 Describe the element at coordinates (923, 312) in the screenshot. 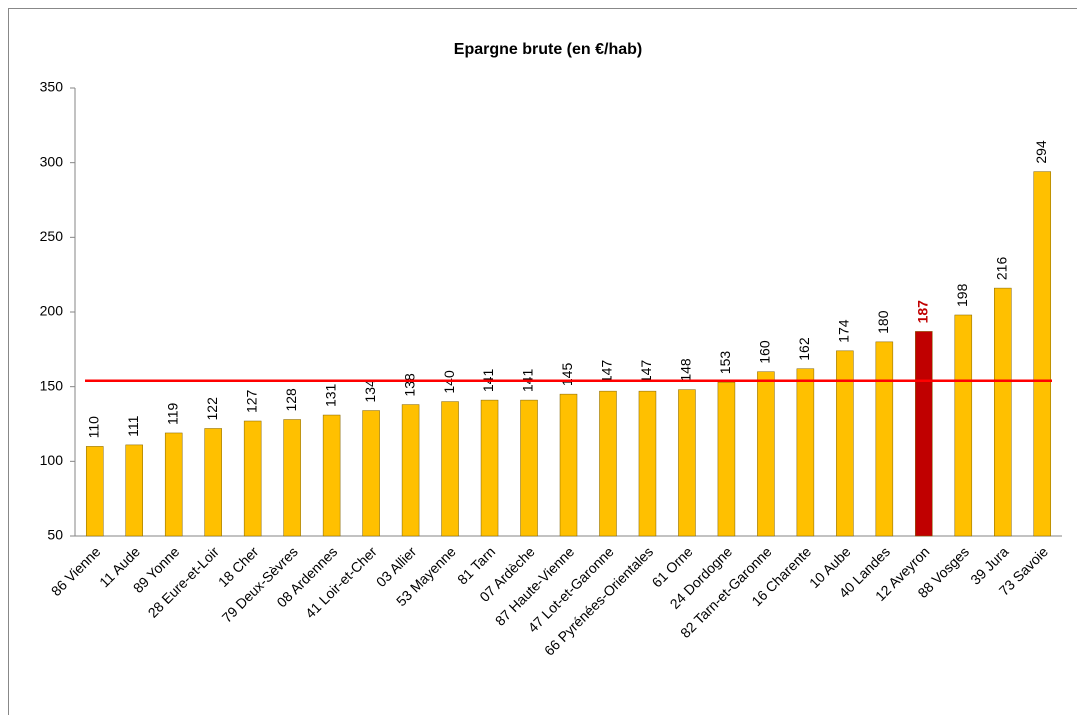

I see `value-label: 187` at that location.